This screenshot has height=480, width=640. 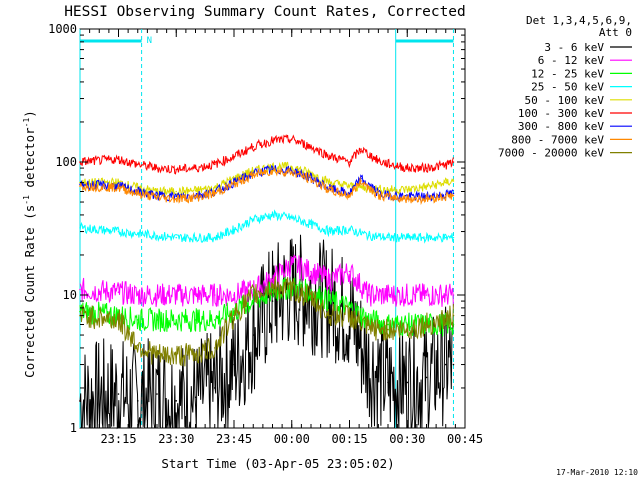 I want to click on y-tick-label: 1000, so click(x=62, y=29).